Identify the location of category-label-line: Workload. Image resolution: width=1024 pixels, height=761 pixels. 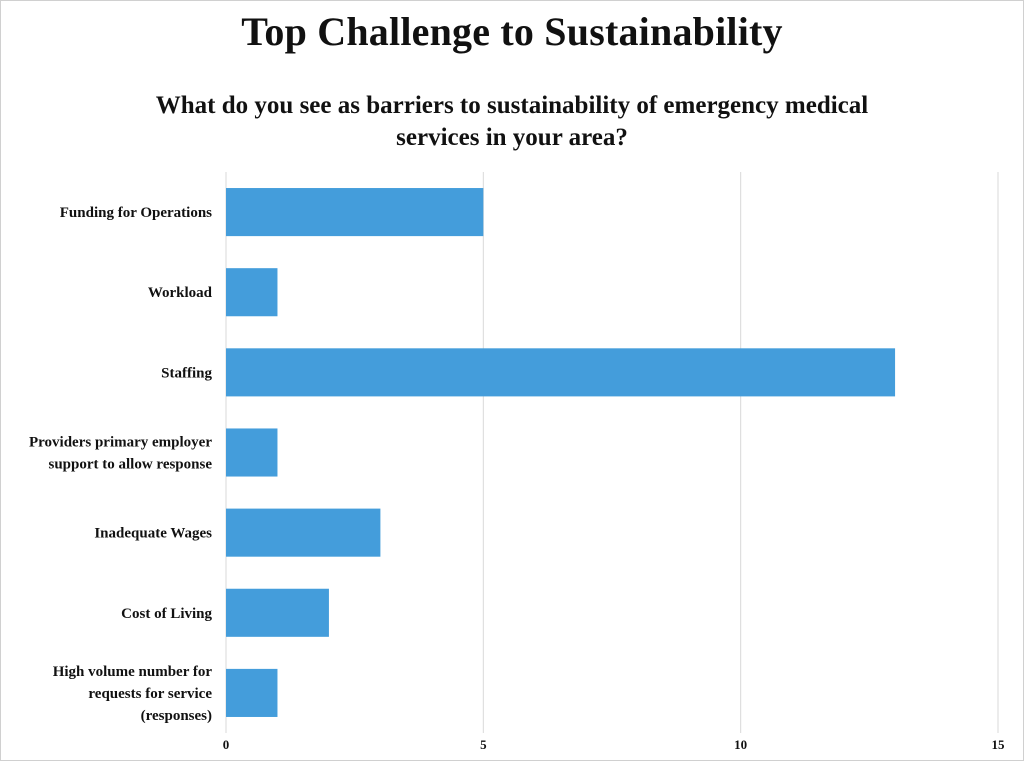
(180, 293).